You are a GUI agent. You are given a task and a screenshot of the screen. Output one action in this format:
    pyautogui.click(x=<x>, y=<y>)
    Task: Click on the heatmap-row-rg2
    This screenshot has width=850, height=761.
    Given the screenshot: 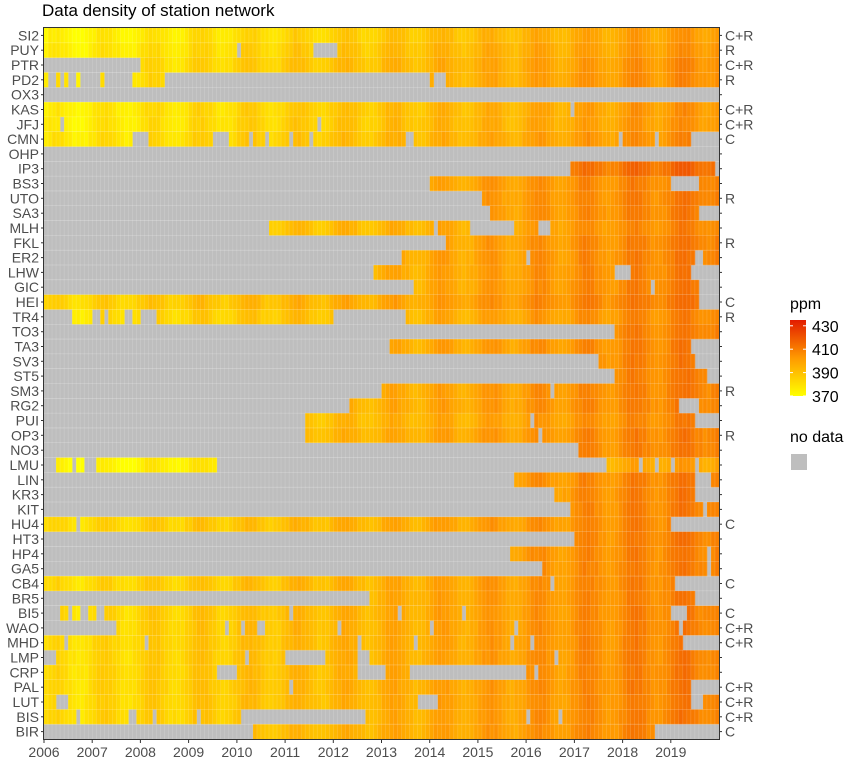 What is the action you would take?
    pyautogui.click(x=534, y=406)
    